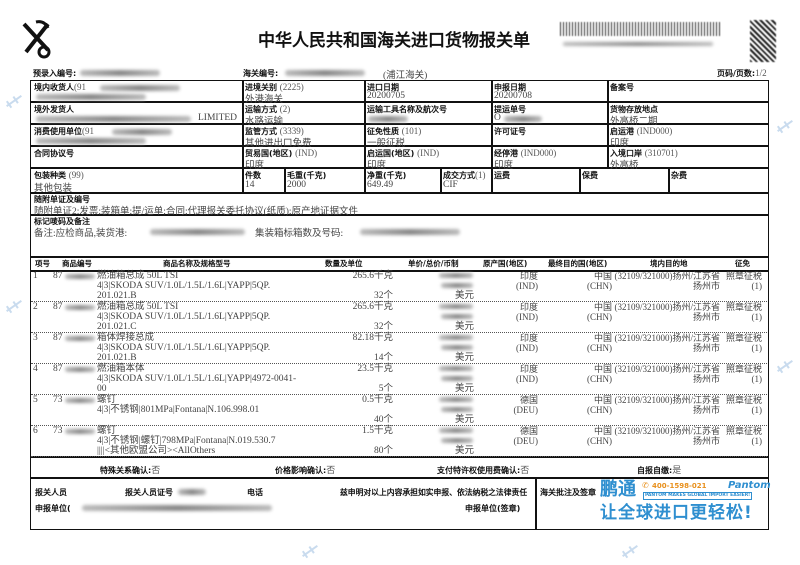 The image size is (800, 565). What do you see at coordinates (261, 131) in the screenshot?
I see `supervision-label: 监管方式` at bounding box center [261, 131].